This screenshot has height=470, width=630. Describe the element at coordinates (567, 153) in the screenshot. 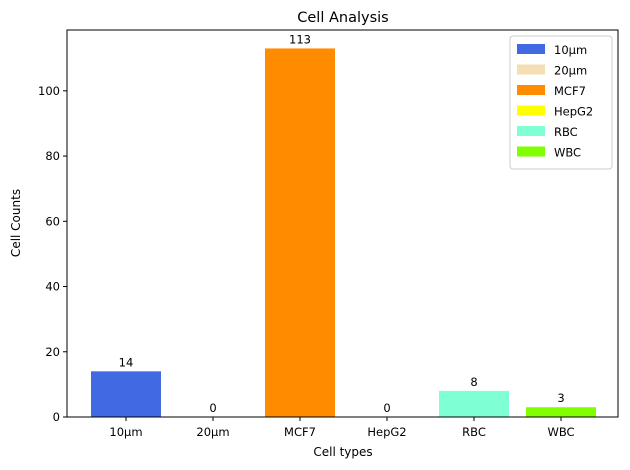

I see `legend-label: WBC` at that location.